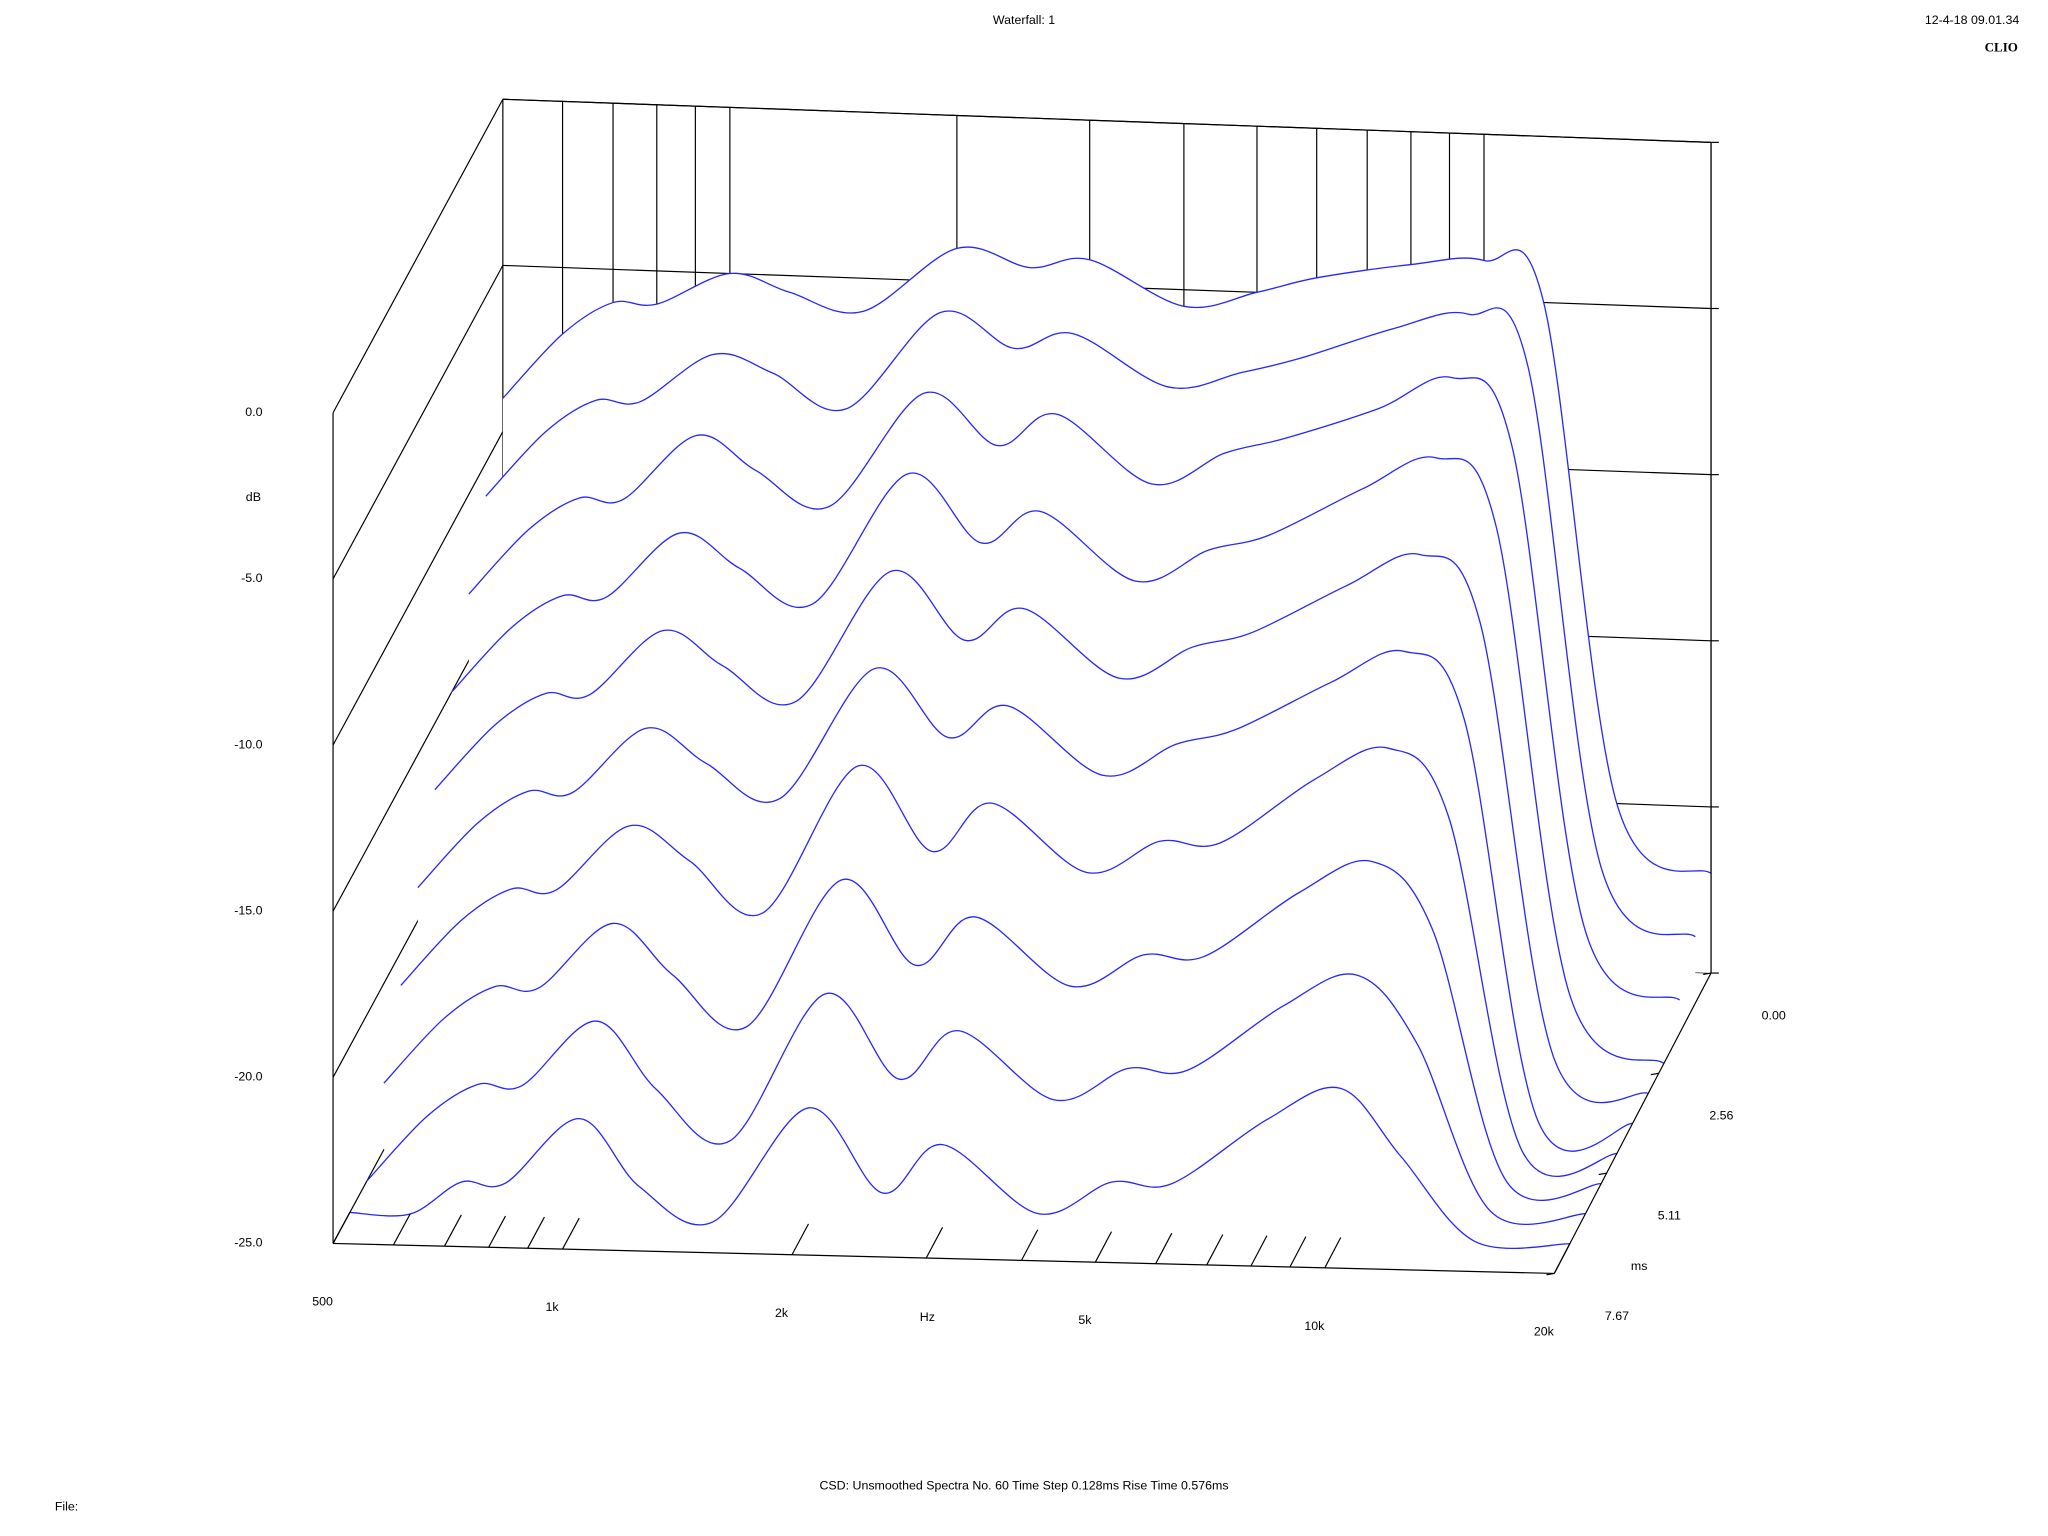  What do you see at coordinates (248, 744) in the screenshot?
I see `y-tick-label: -10.0` at bounding box center [248, 744].